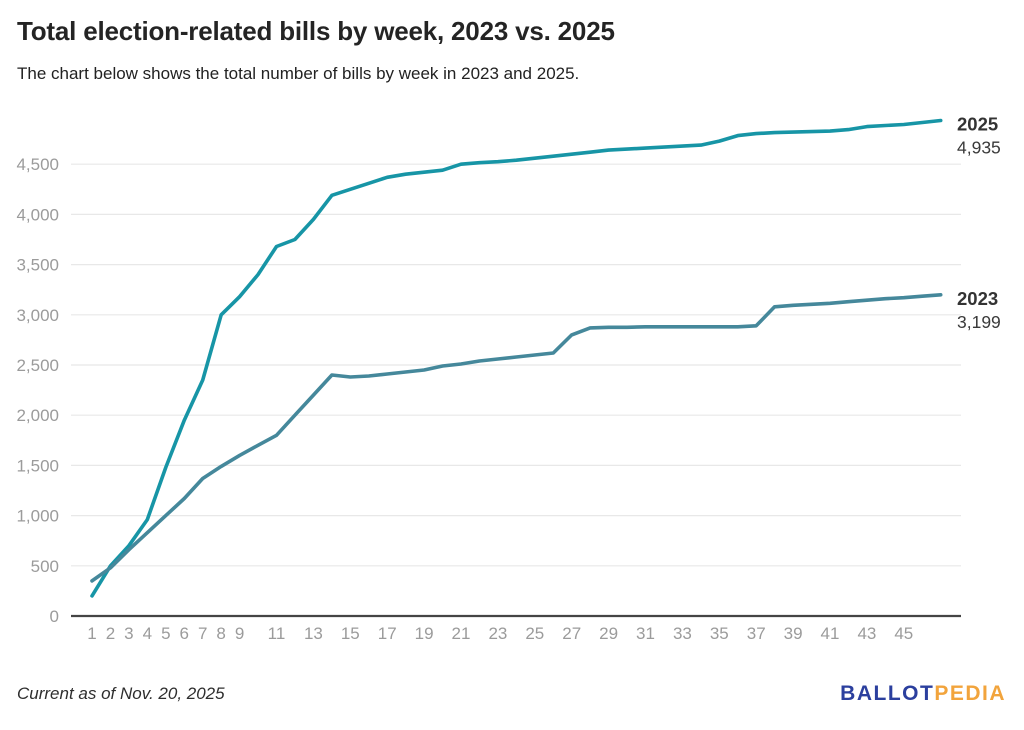 Image resolution: width=1024 pixels, height=730 pixels. Describe the element at coordinates (45, 566) in the screenshot. I see `y-tick-label: 500` at that location.